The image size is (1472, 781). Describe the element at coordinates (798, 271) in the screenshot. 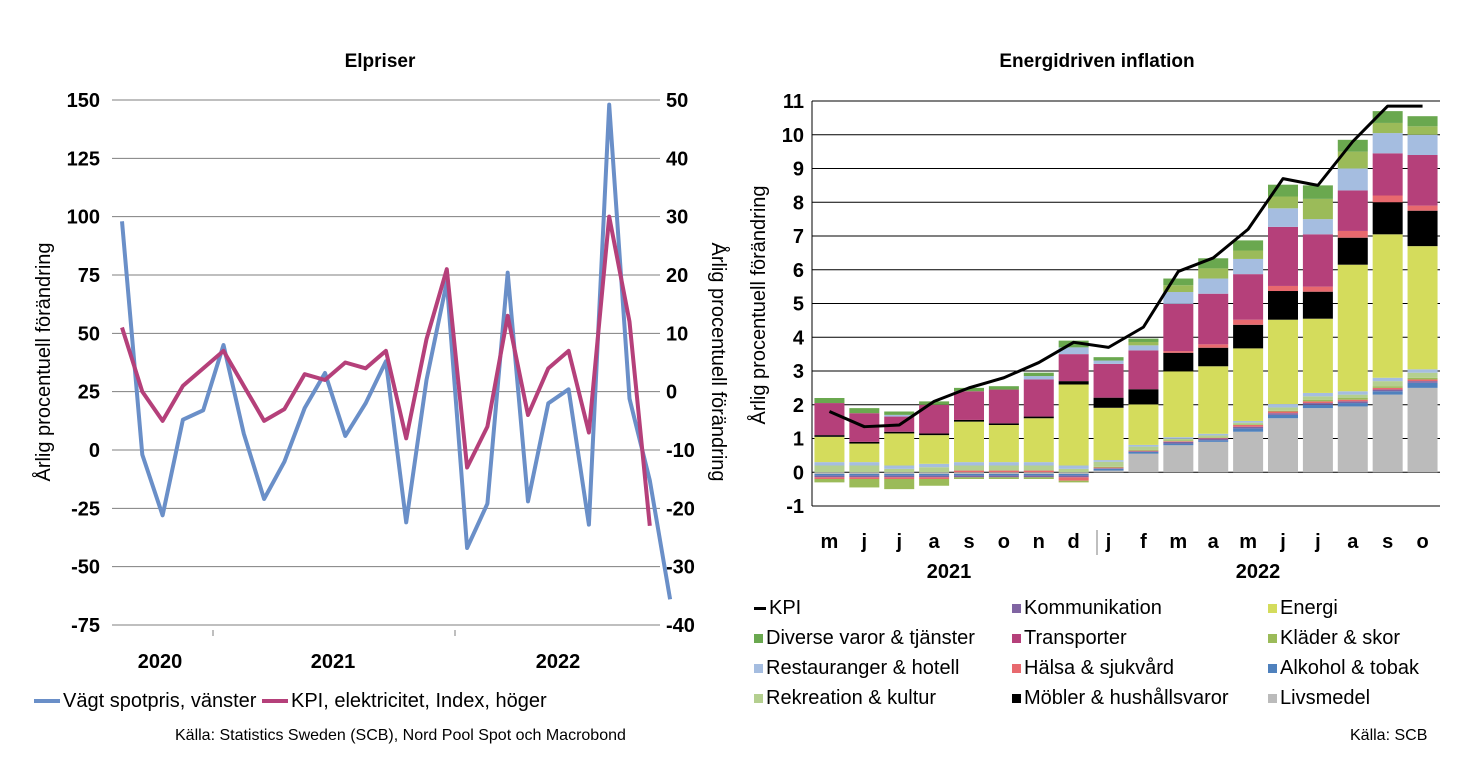

I see `y-tick: 6` at that location.